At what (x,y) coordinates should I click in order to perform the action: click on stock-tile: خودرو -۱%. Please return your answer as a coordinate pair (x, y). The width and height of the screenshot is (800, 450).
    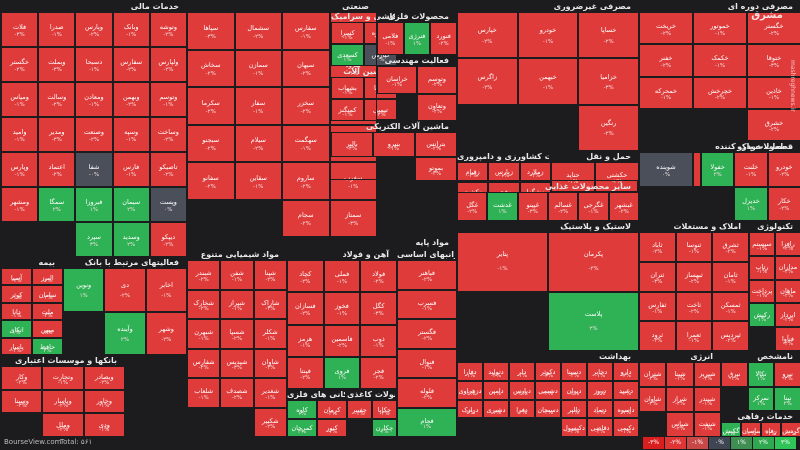
    Looking at the image, I should click on (548, 35).